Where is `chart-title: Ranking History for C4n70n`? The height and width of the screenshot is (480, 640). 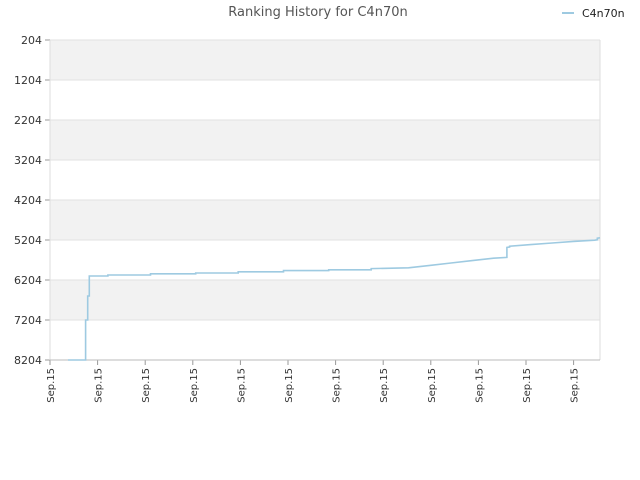
chart-title: Ranking History for C4n70n is located at coordinates (317, 12).